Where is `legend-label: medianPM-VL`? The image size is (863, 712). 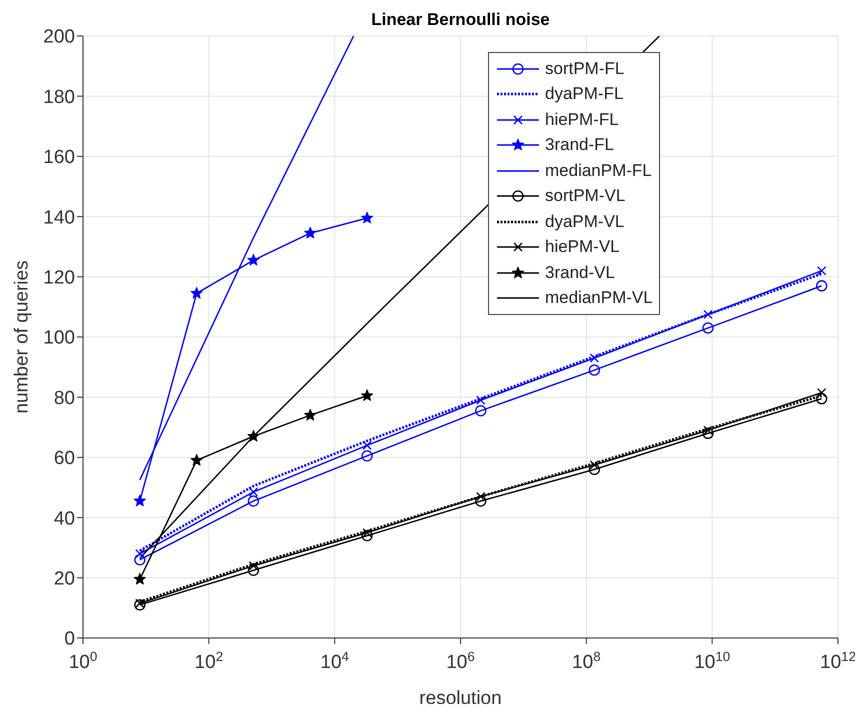
legend-label: medianPM-VL is located at coordinates (599, 298).